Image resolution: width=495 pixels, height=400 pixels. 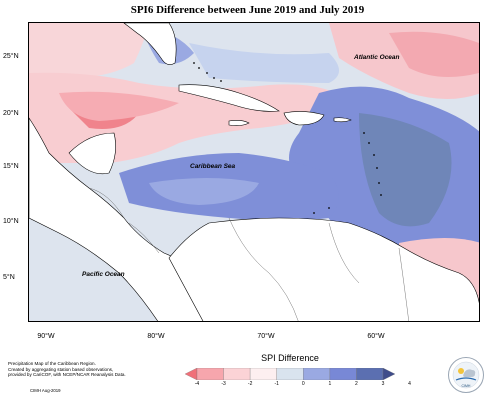 What do you see at coordinates (276, 384) in the screenshot?
I see `legend-tick-label: -1` at bounding box center [276, 384].